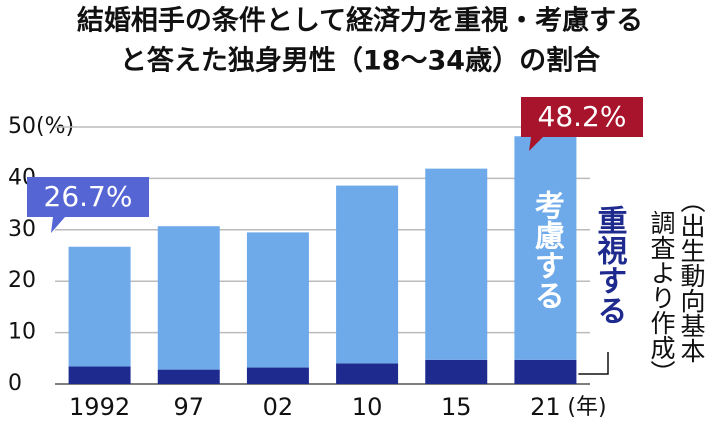 The image size is (721, 425). Describe the element at coordinates (360, 61) in the screenshot. I see `chart-title: と答えた独身男性（18～34歳）の割合` at that location.